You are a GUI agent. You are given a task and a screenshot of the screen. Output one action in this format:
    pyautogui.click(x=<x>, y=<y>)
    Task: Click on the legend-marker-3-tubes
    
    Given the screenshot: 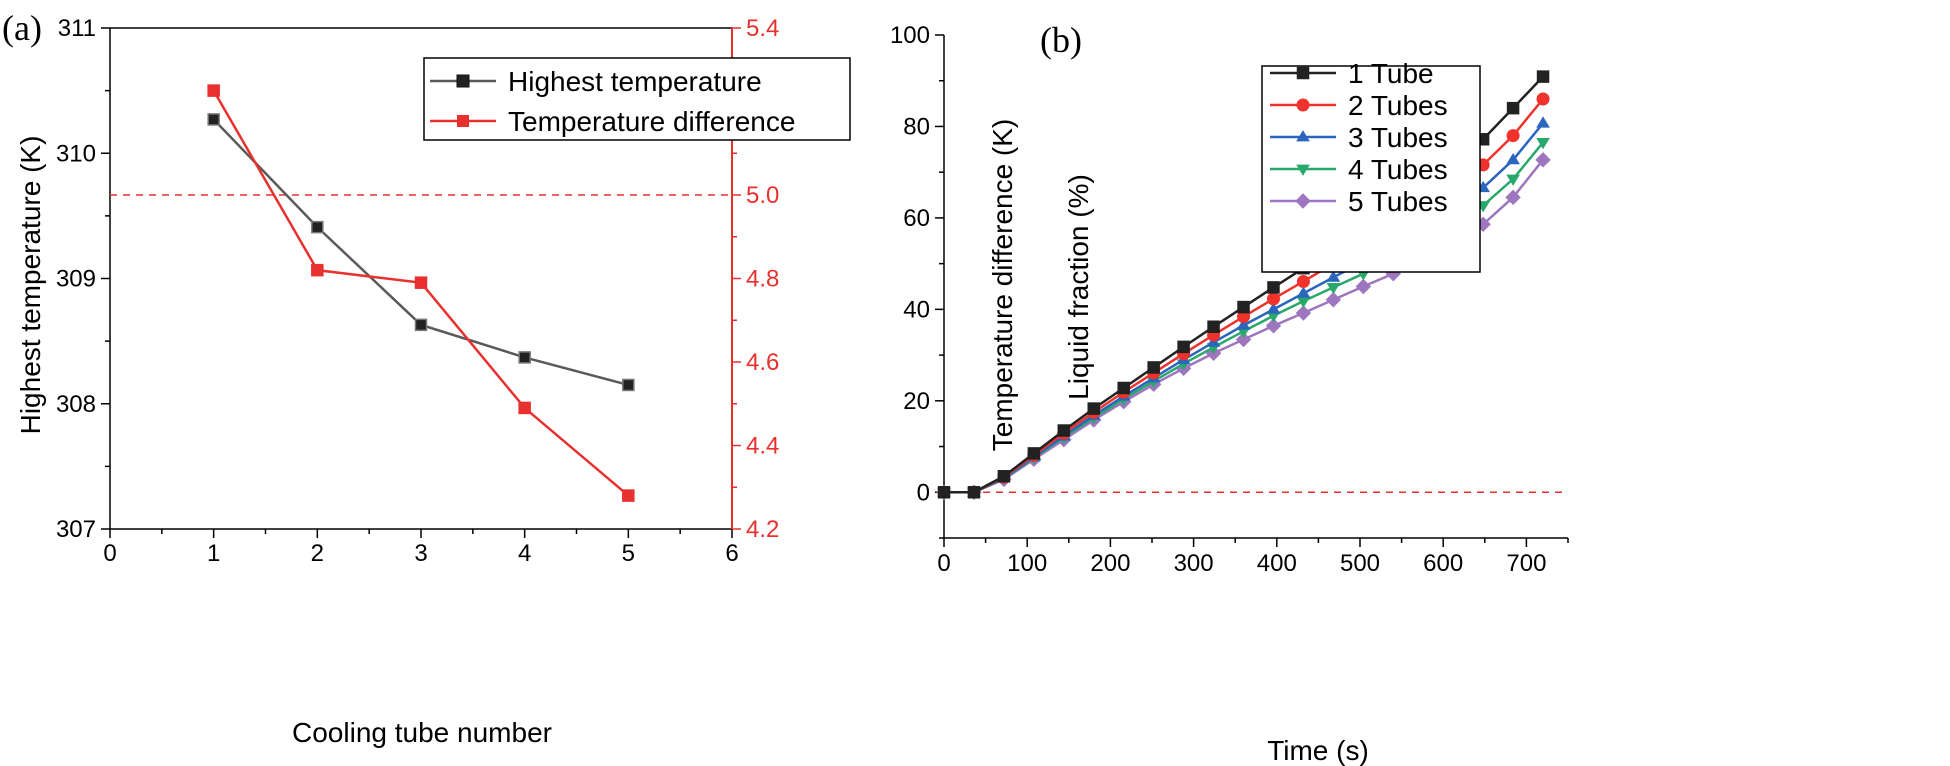 What is the action you would take?
    pyautogui.click(x=1303, y=136)
    